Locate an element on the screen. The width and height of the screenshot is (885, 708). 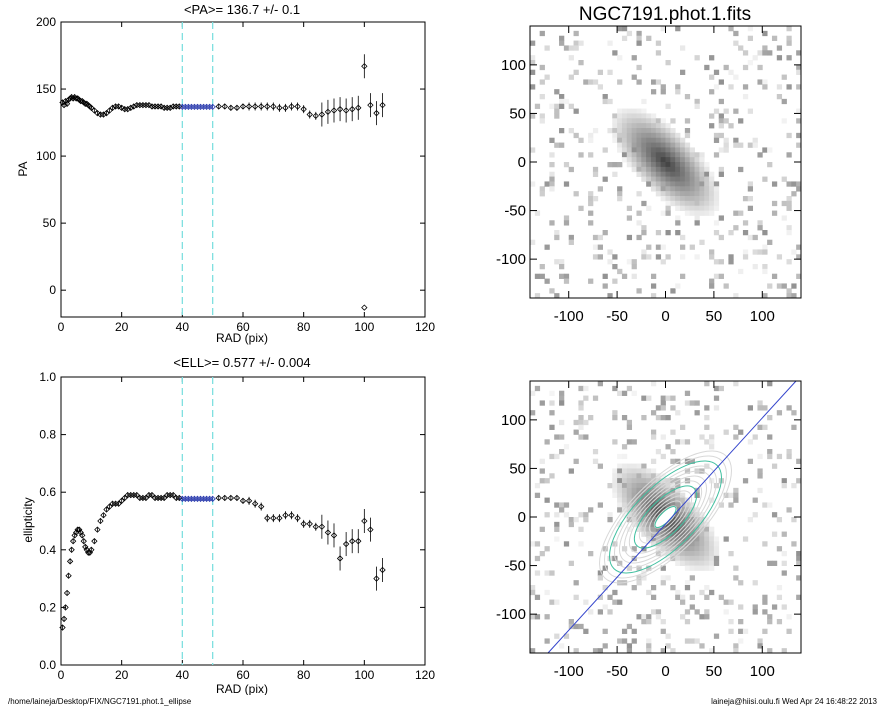
x-tick-label: 100 is located at coordinates (762, 316).